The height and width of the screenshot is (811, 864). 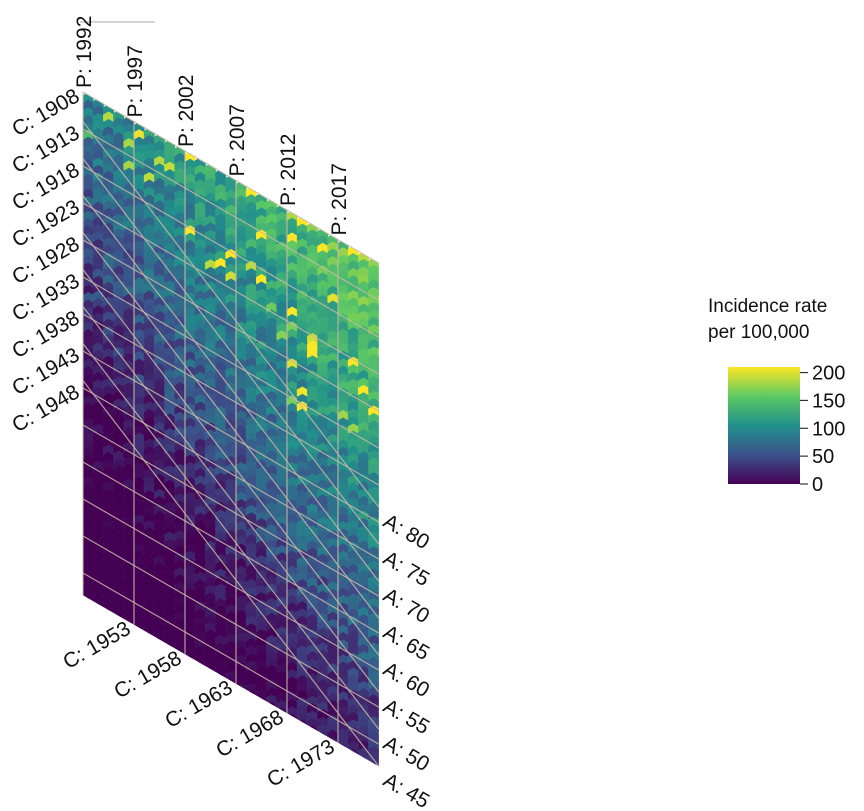 What do you see at coordinates (406, 606) in the screenshot?
I see `age-tick-label: A: 70` at bounding box center [406, 606].